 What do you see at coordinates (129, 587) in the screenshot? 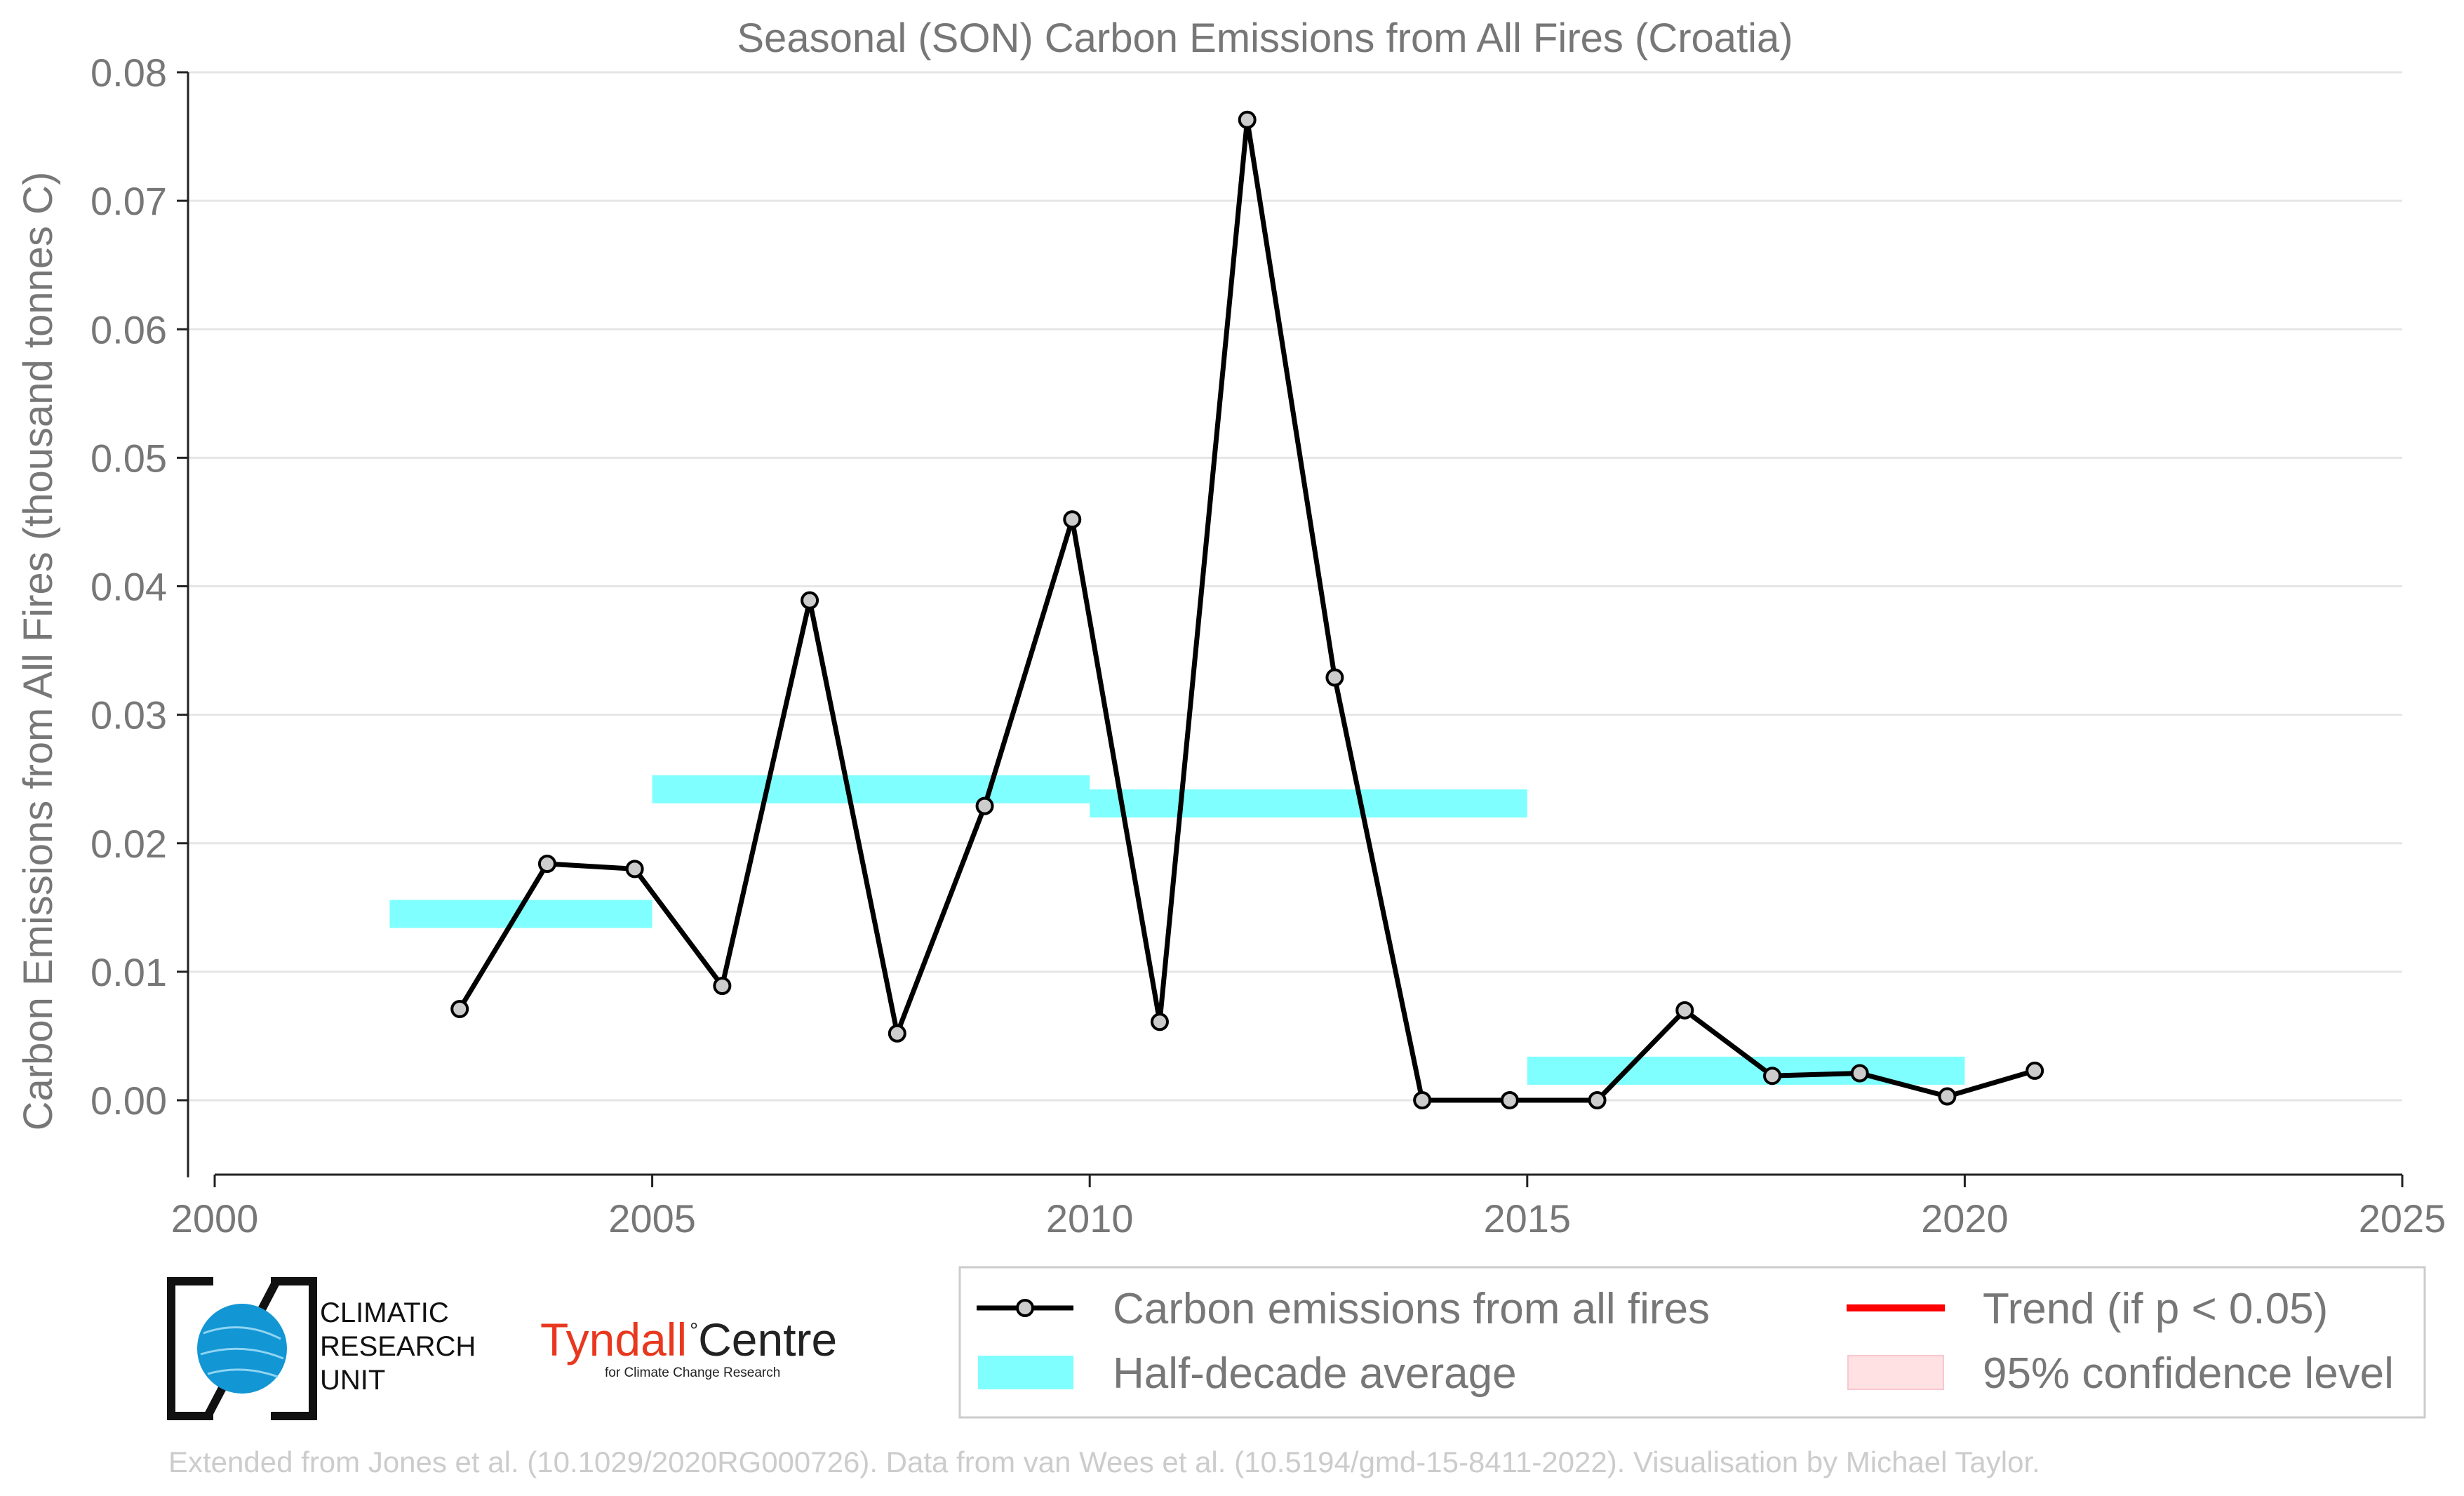
I see `y-tick-label: 0.04` at bounding box center [129, 587].